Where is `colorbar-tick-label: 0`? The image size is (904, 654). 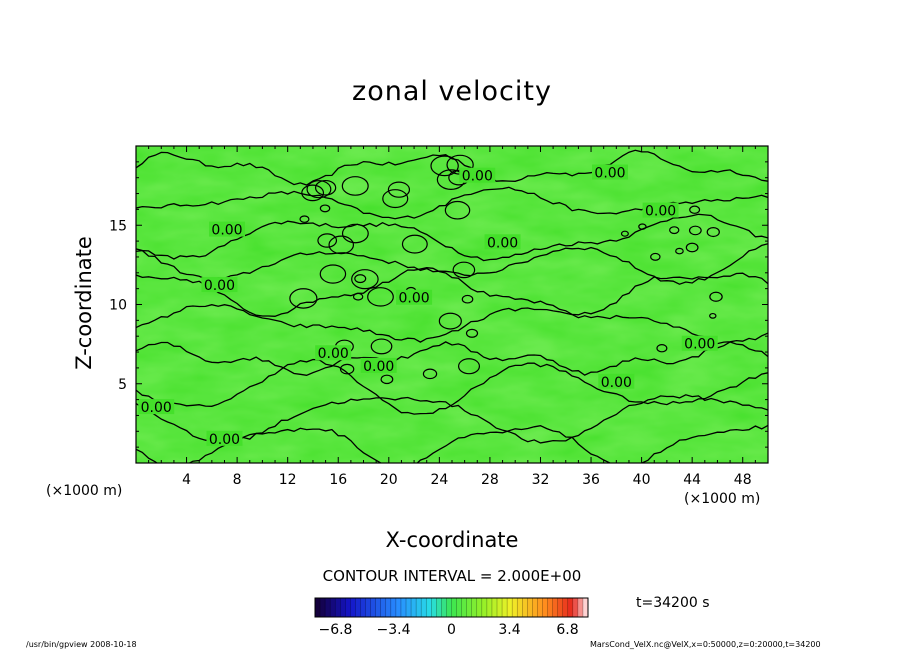 colorbar-tick-label: 0 is located at coordinates (451, 630).